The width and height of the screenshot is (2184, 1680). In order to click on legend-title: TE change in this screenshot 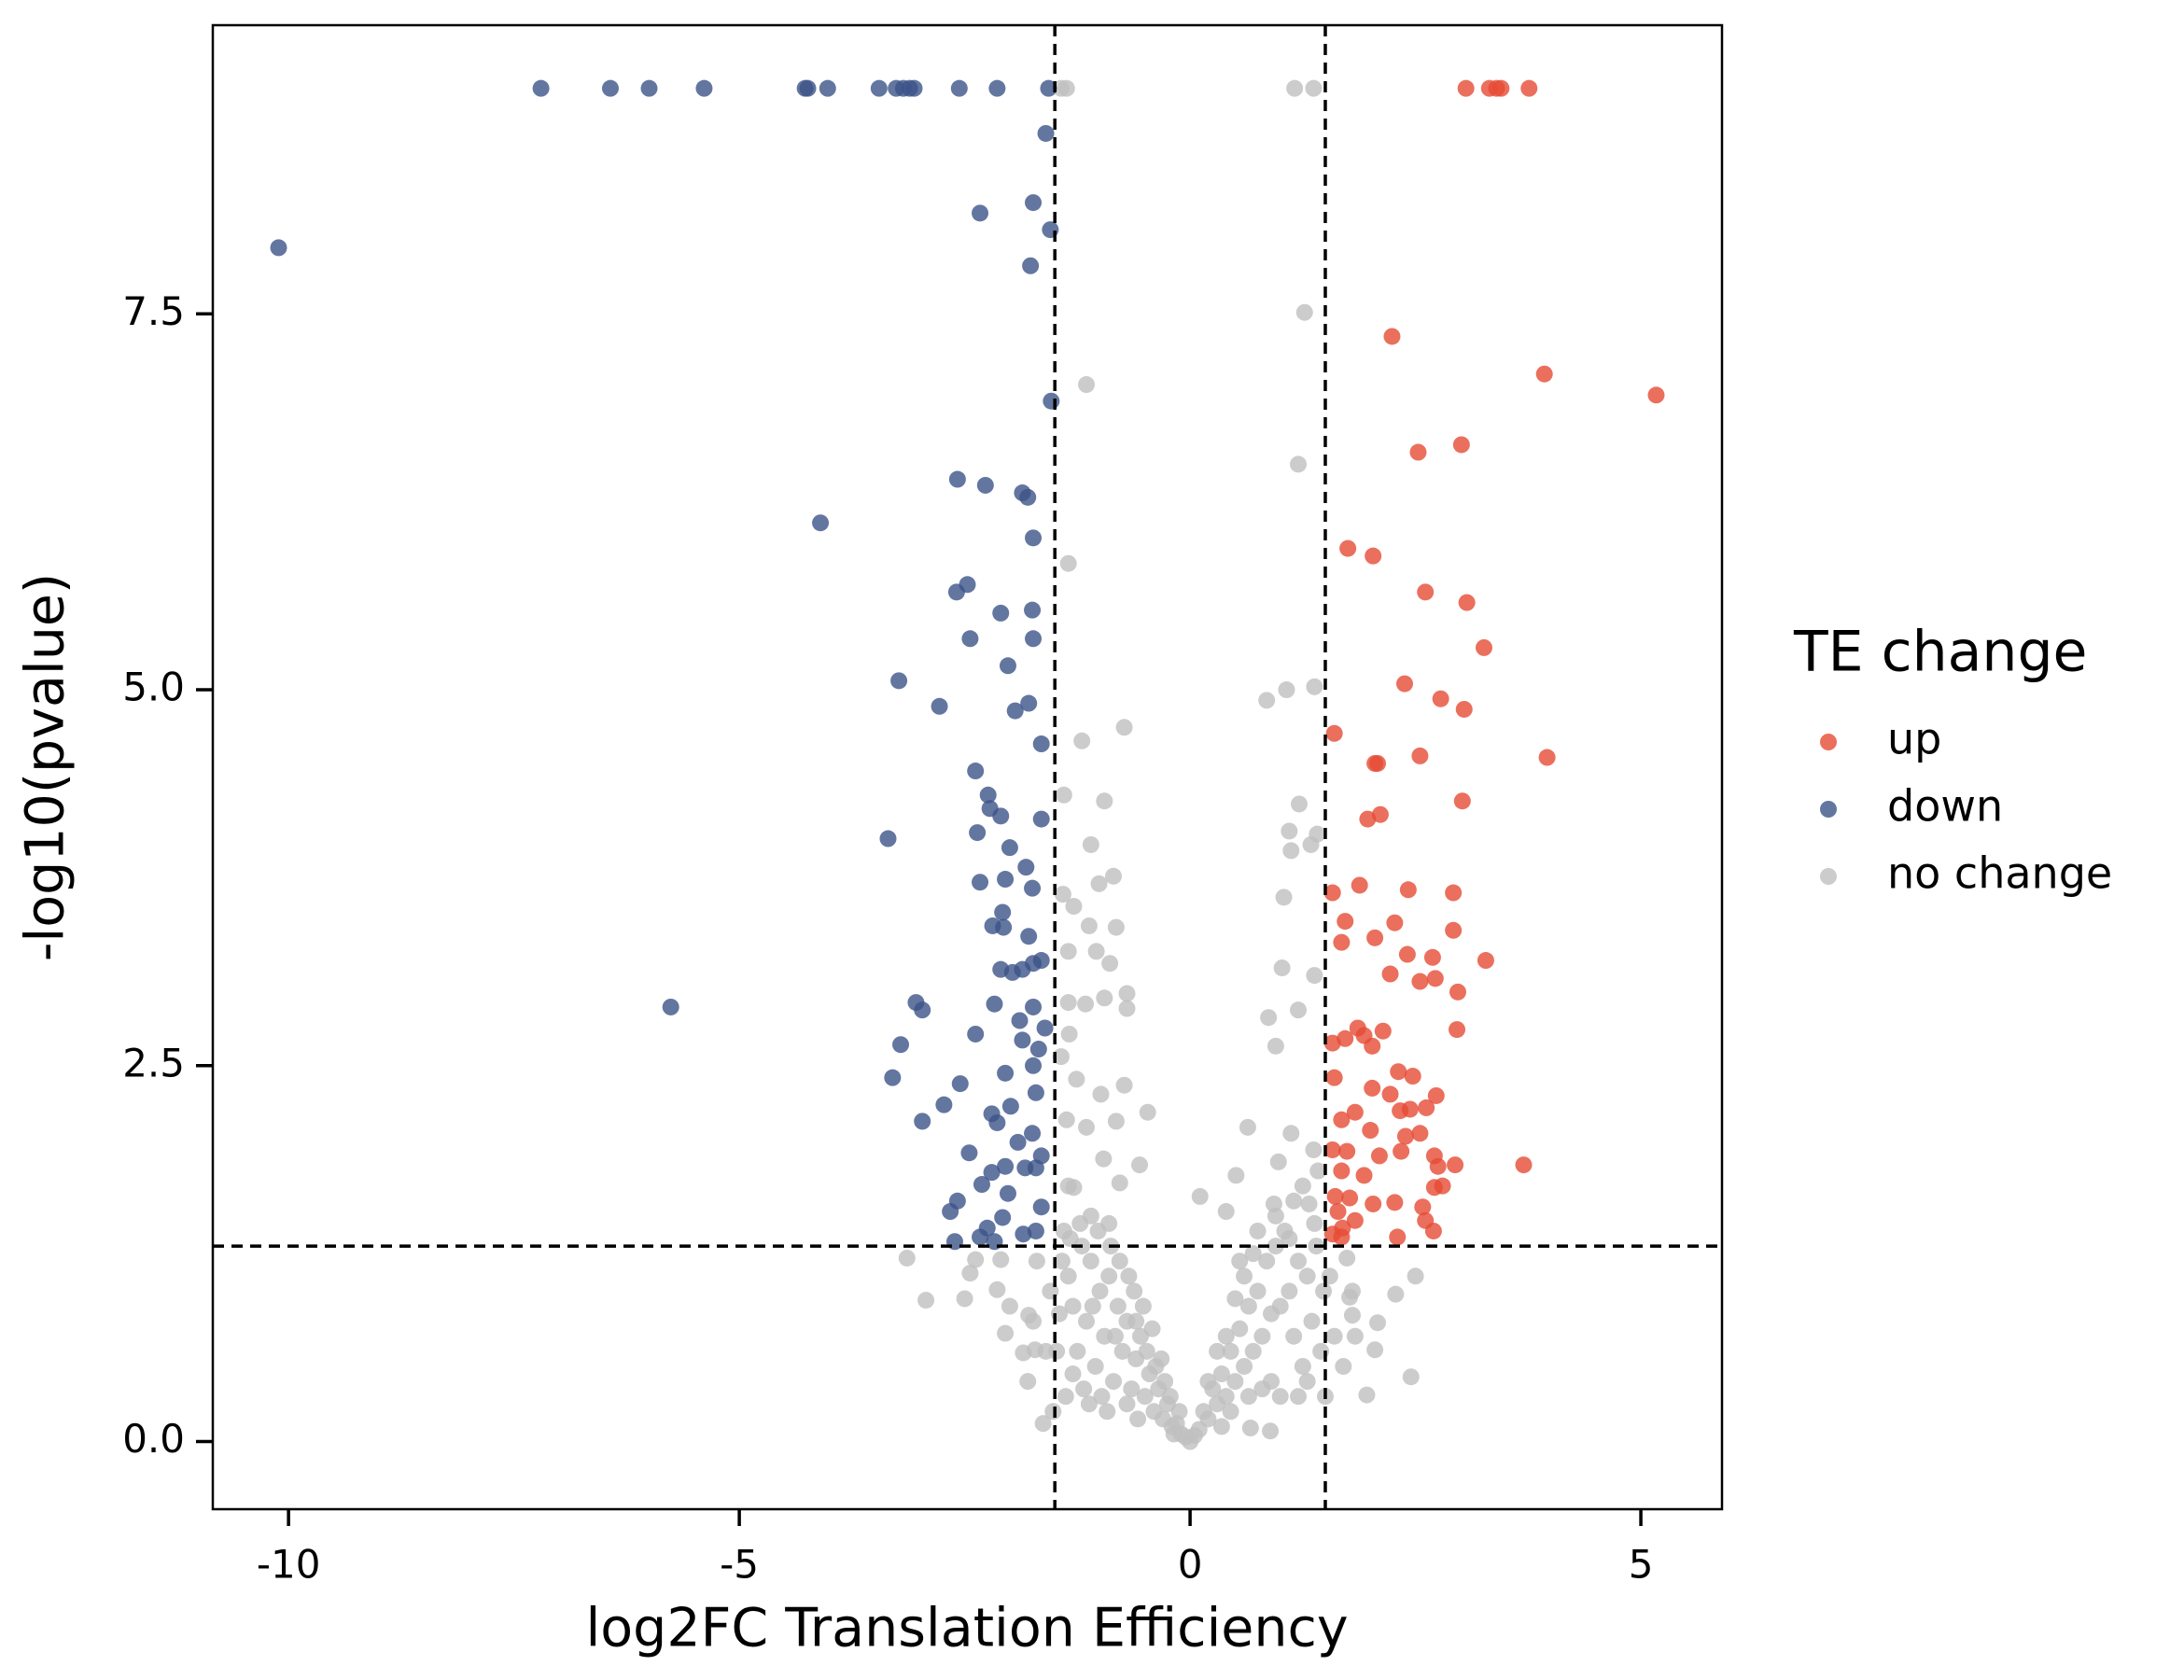, I will do `click(1940, 652)`.